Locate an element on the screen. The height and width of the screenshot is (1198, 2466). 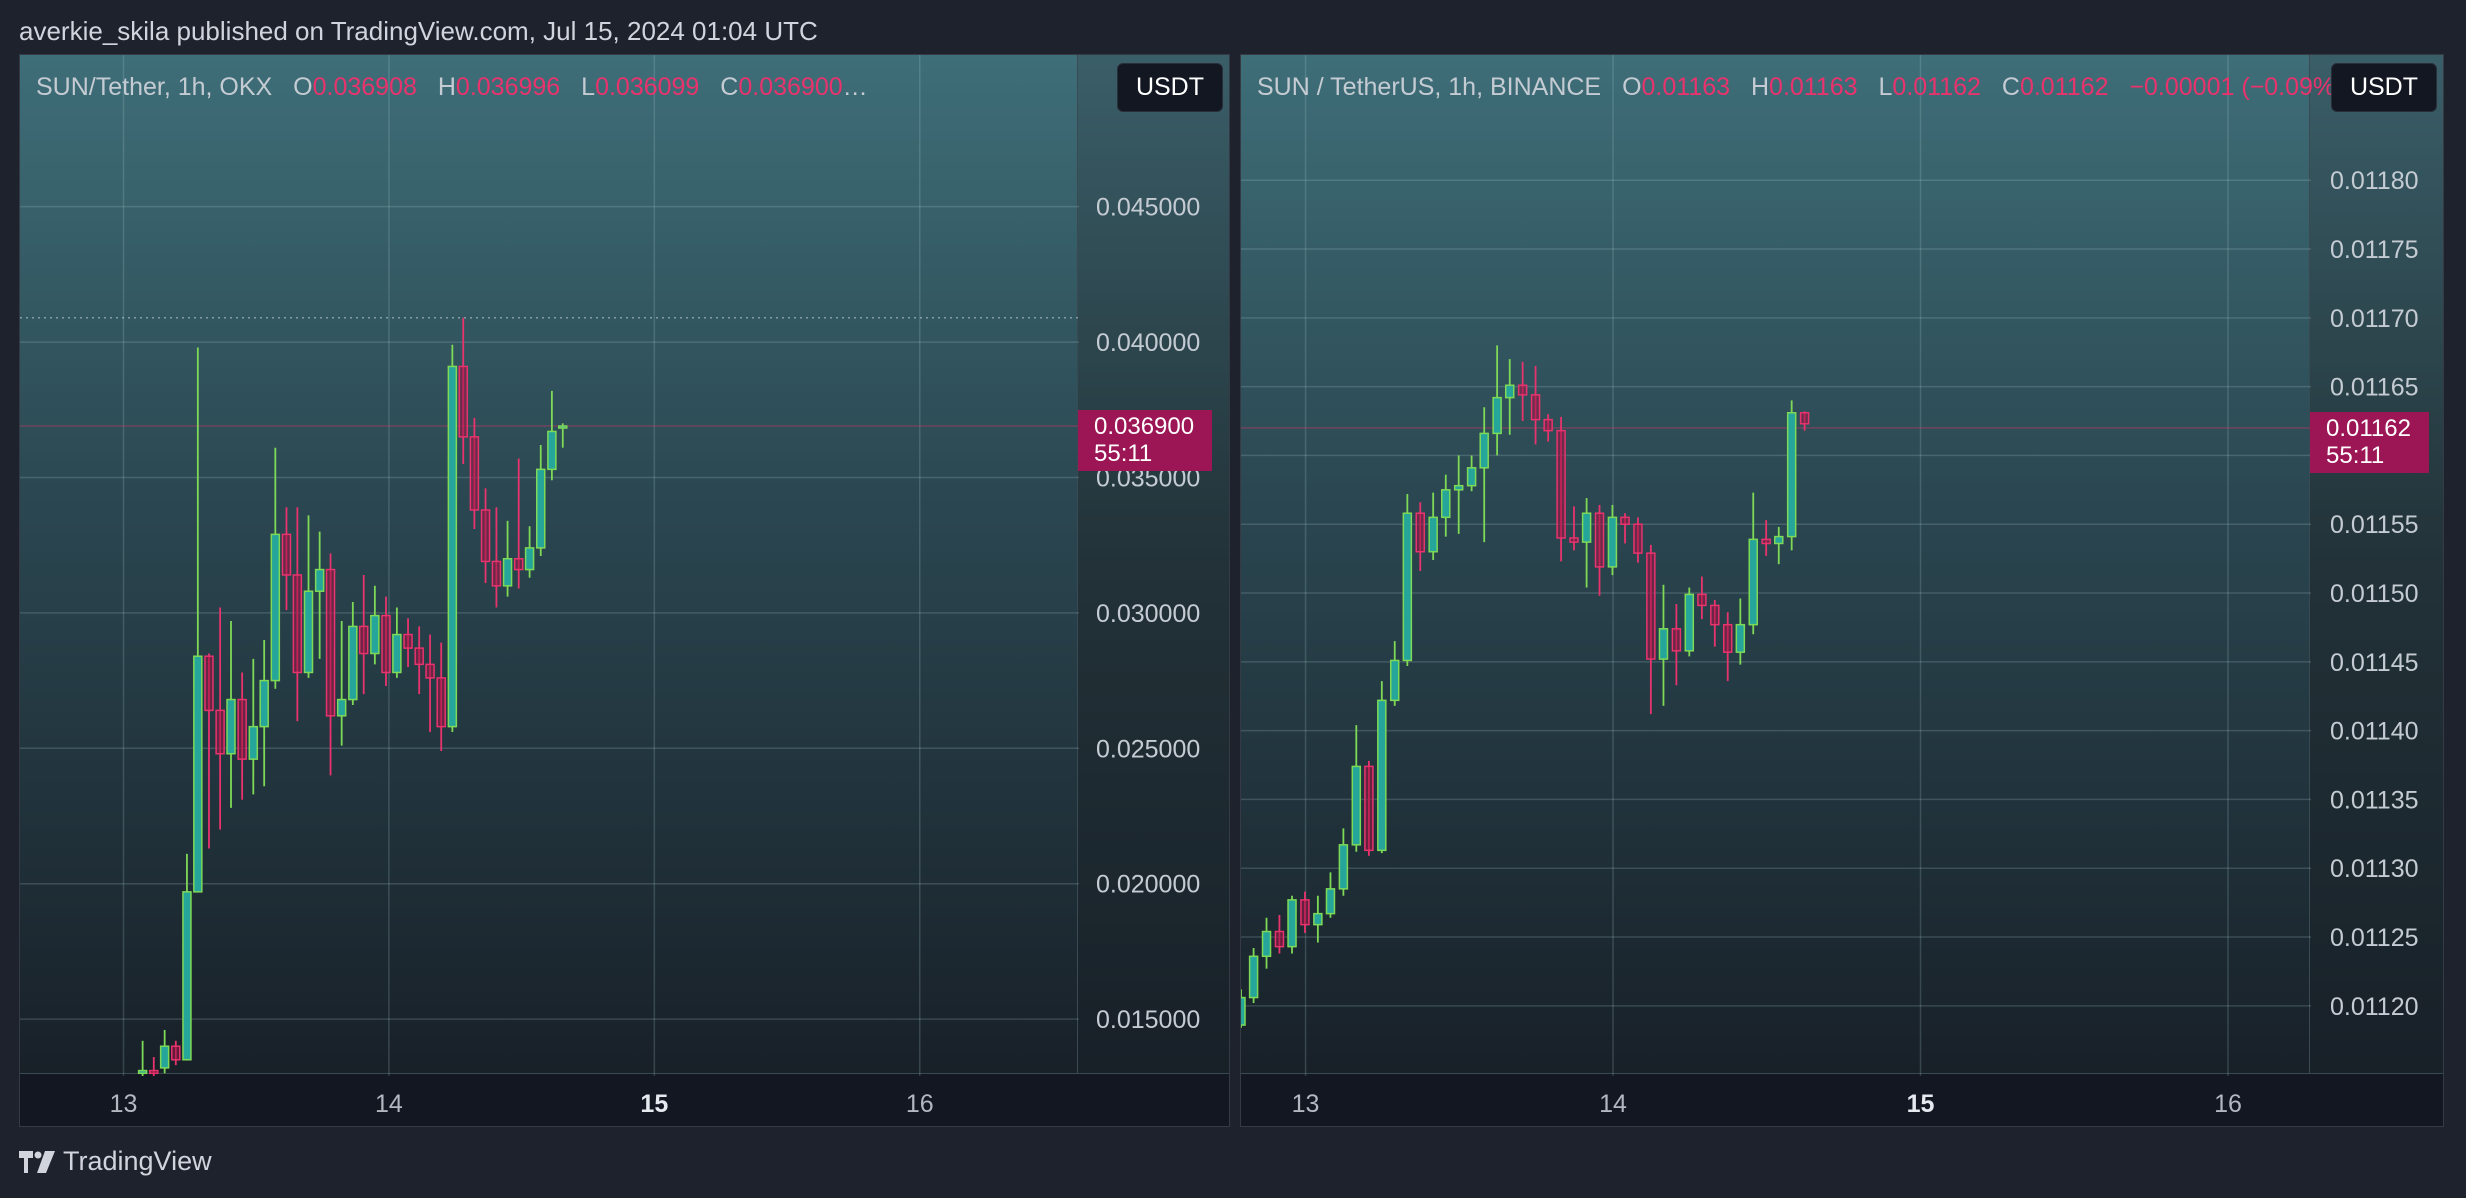
x-tick-label: 15 is located at coordinates (654, 1104).